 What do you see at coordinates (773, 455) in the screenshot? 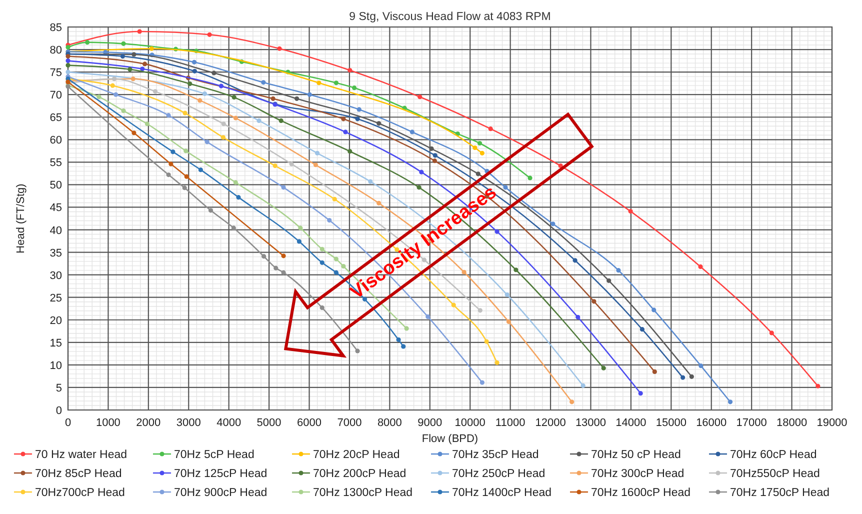
I see `legend-label: 70Hz 60cP Head` at bounding box center [773, 455].